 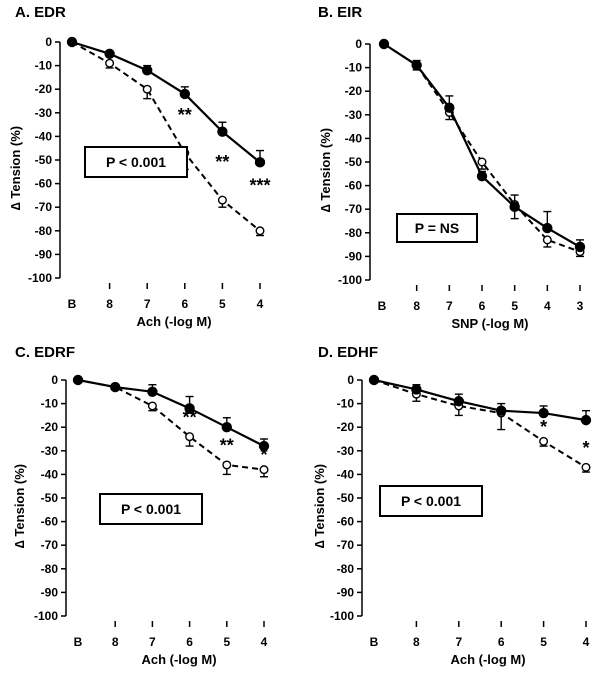 I want to click on x-tick-label: 5, so click(x=514, y=306).